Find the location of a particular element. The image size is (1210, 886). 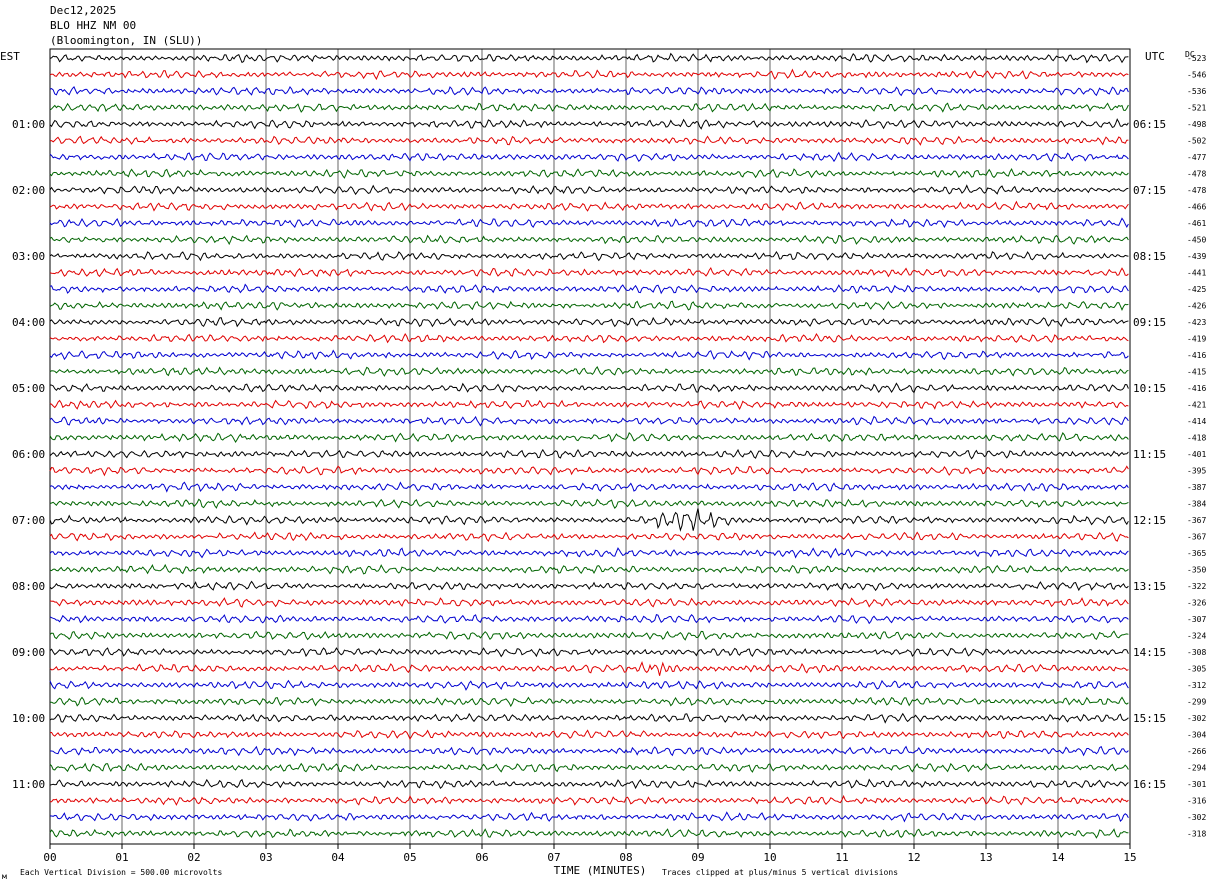

x-tick-label: 10 is located at coordinates (769, 857).